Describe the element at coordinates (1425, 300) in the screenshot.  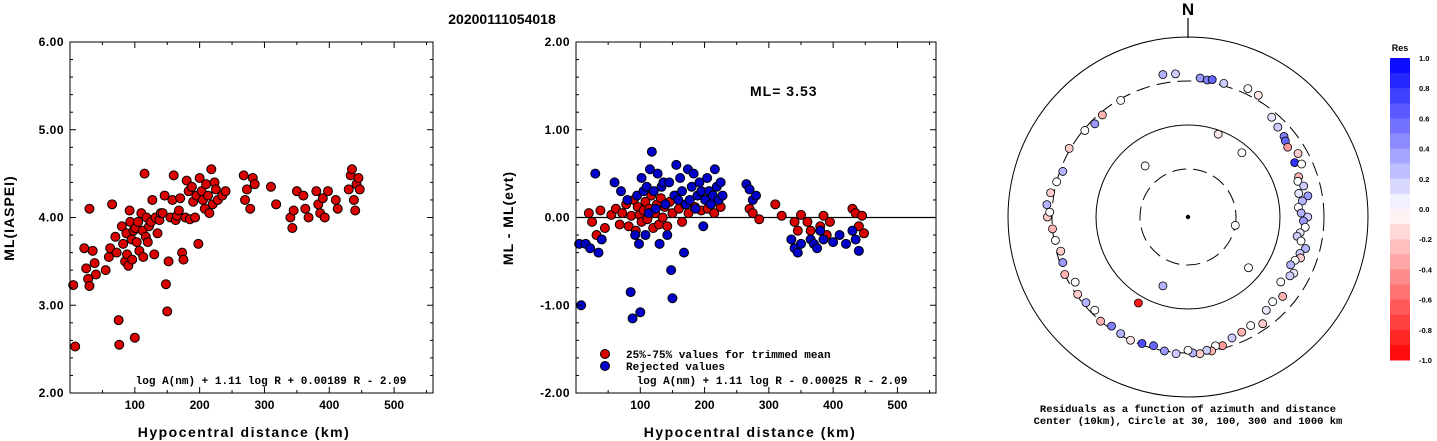
I see `colorbar-tick-label: -0.6` at that location.